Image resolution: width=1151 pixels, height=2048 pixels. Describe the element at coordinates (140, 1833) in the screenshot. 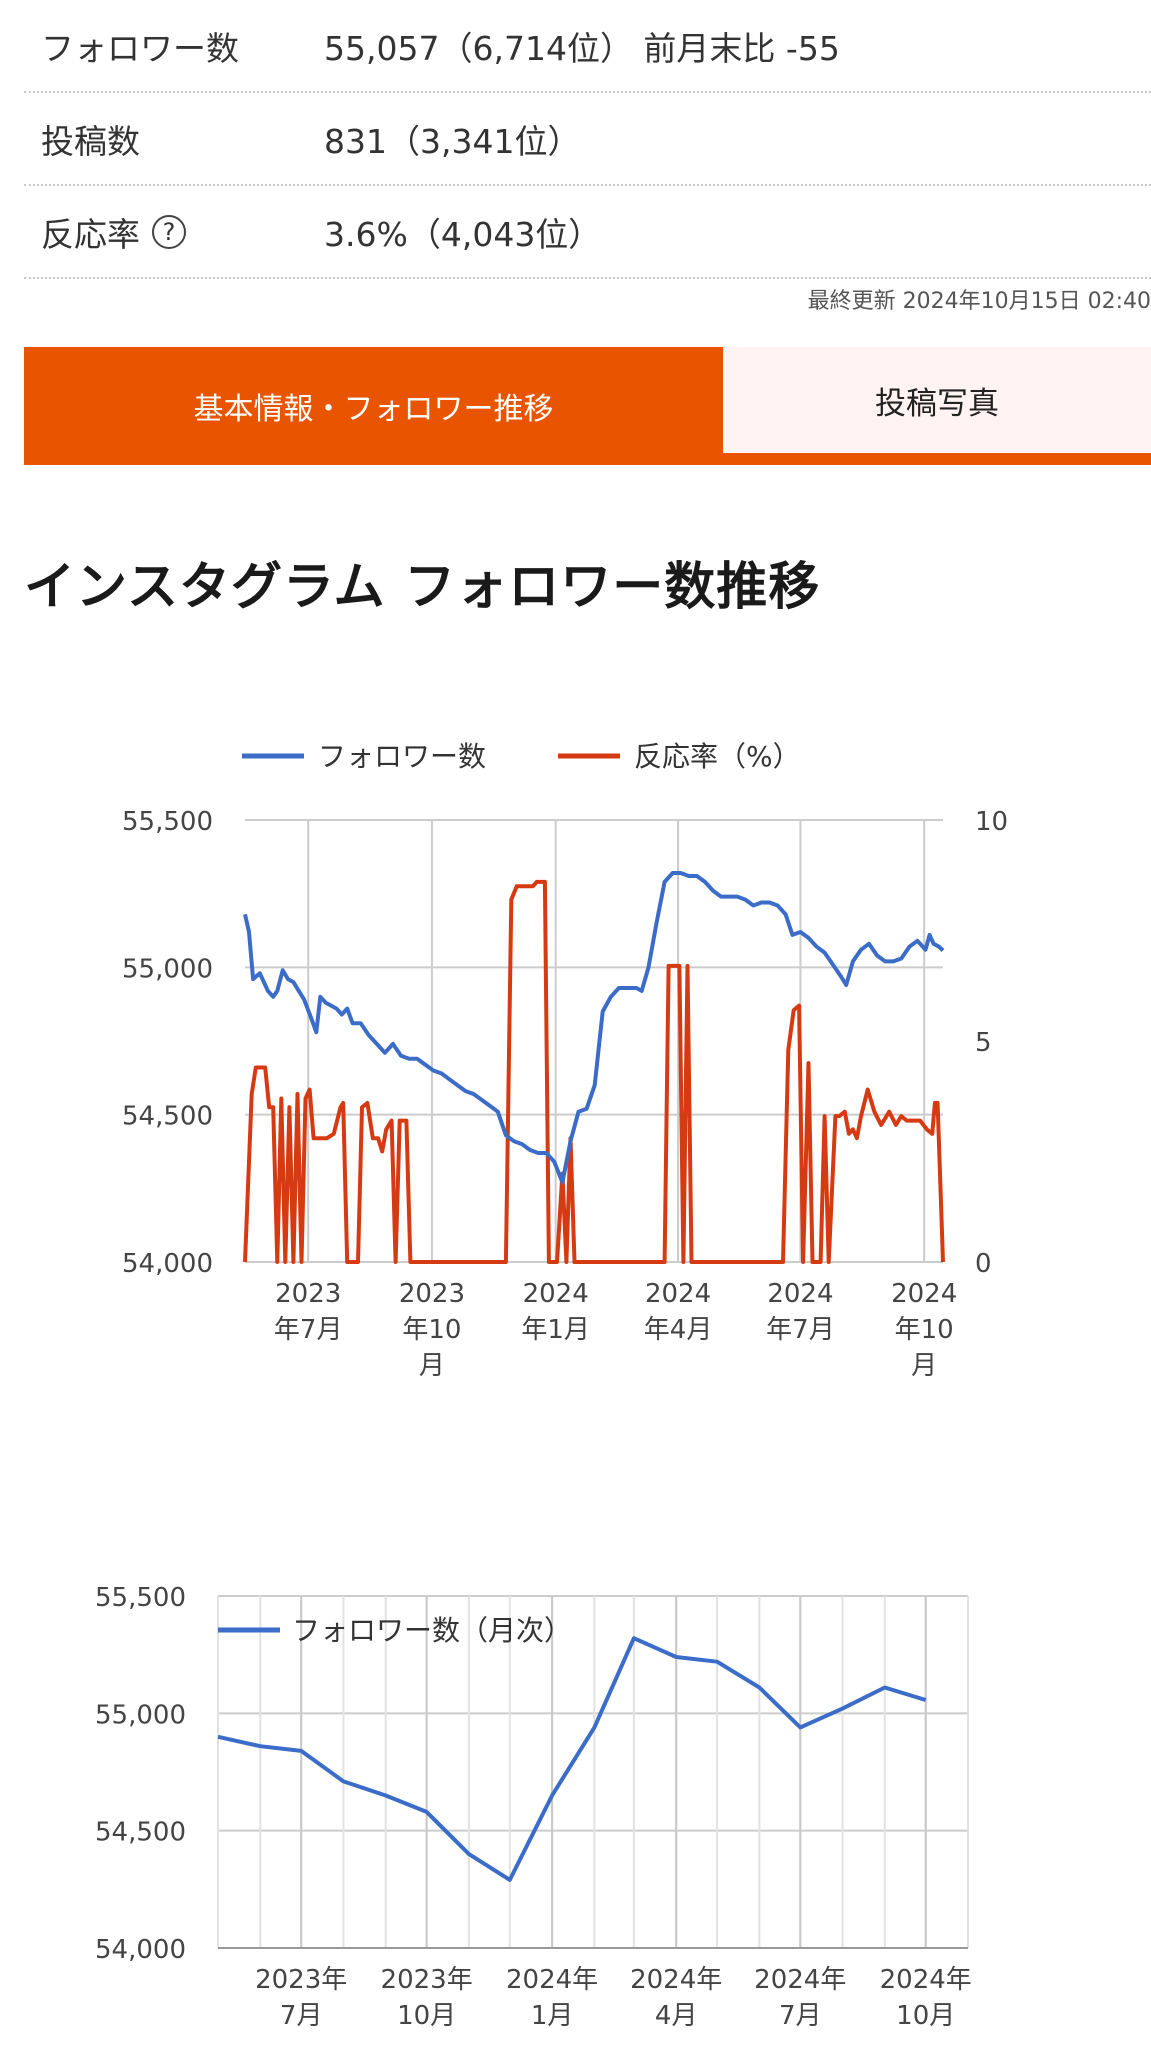

I see `y-axis-tick: 54,500` at that location.